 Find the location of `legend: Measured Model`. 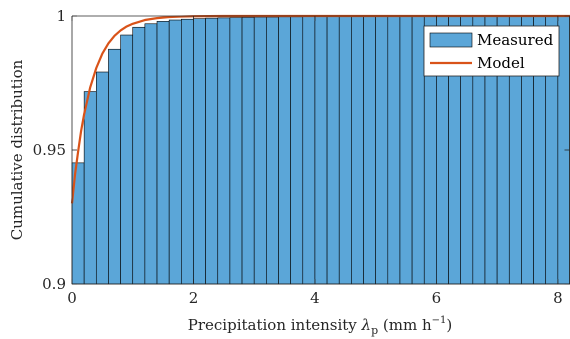

legend: Measured Model is located at coordinates (491, 51).